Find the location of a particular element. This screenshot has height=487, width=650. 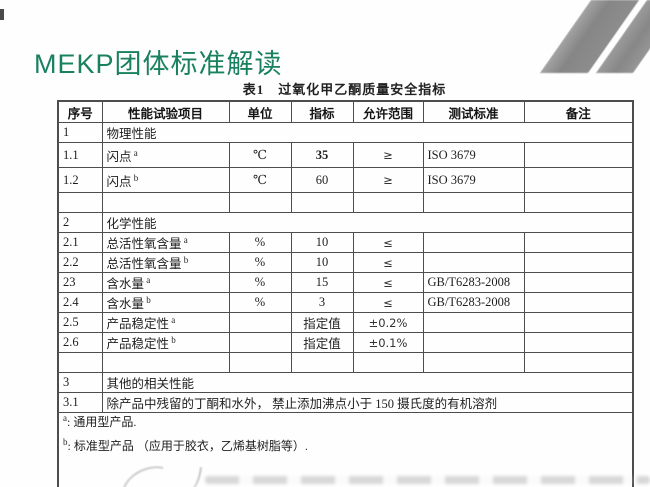

table-row: a: 通用型产品. b: 标准型产品 （应用于胶衣，乙烯基树脂等）. is located at coordinates (345, 449).